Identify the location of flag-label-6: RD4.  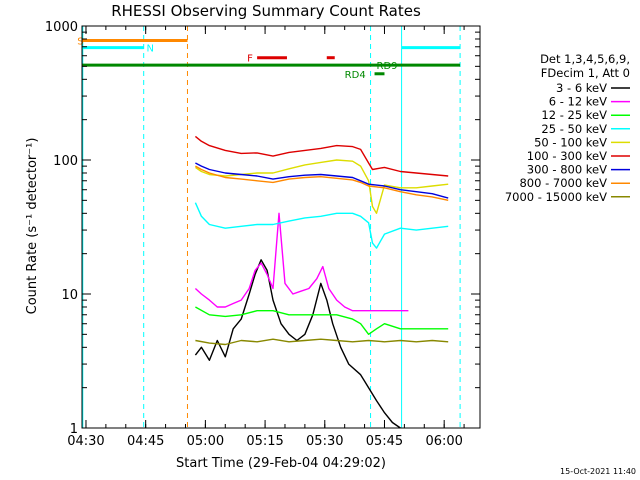
(355, 75).